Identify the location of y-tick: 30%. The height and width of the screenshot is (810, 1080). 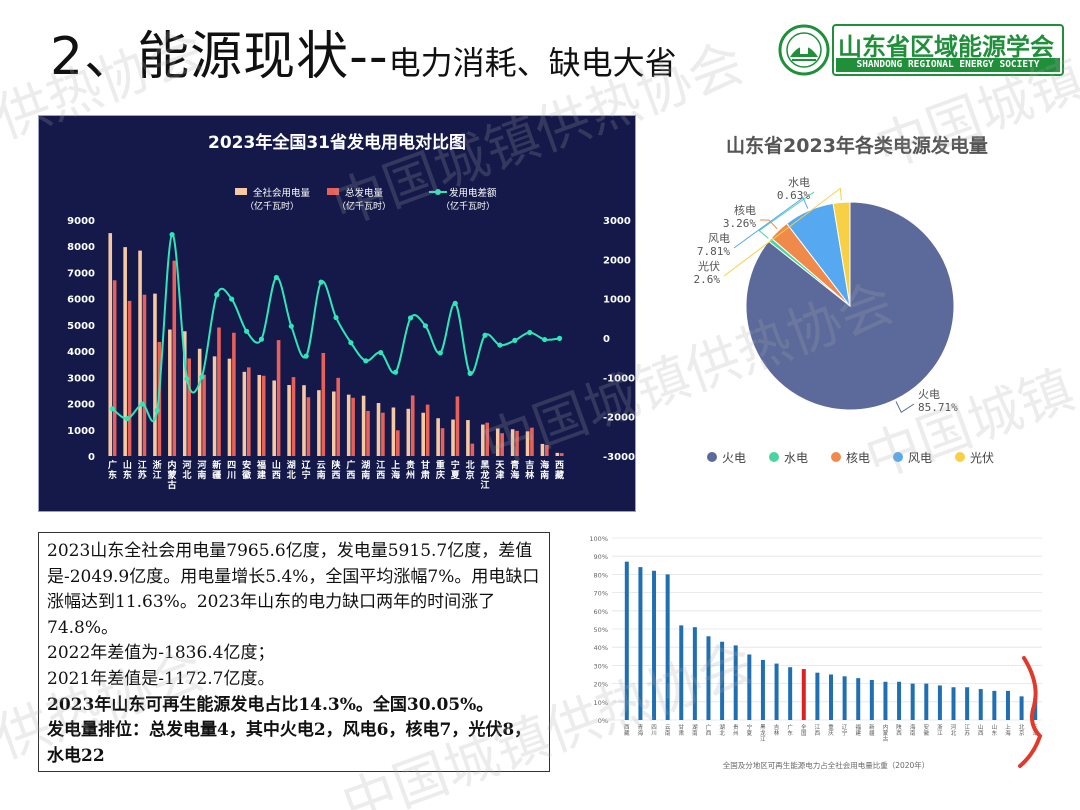
(601, 666).